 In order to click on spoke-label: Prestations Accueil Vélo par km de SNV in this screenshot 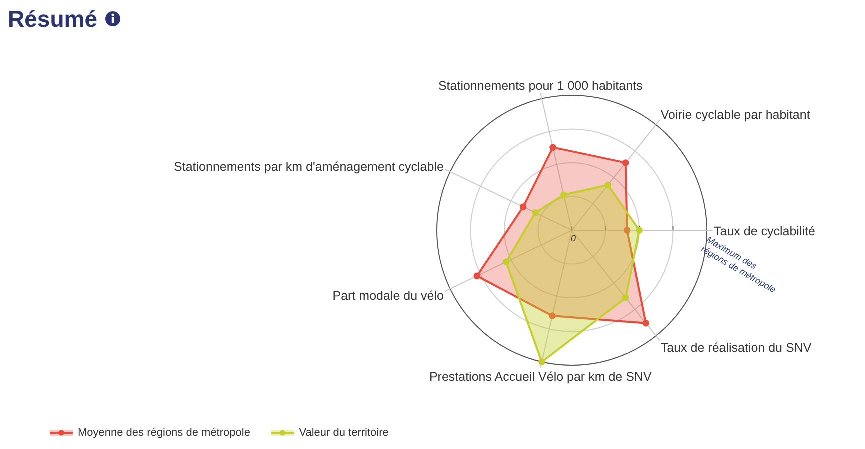, I will do `click(540, 377)`.